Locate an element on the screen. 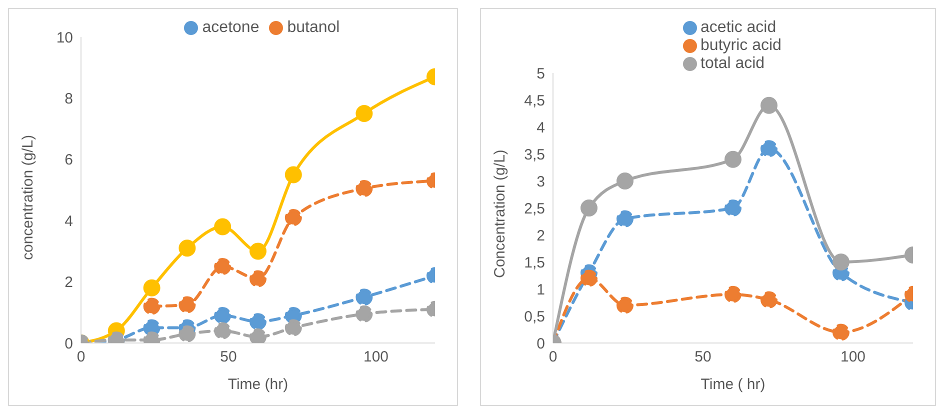 This screenshot has width=944, height=412. y-tick-label: 8 is located at coordinates (68, 99).